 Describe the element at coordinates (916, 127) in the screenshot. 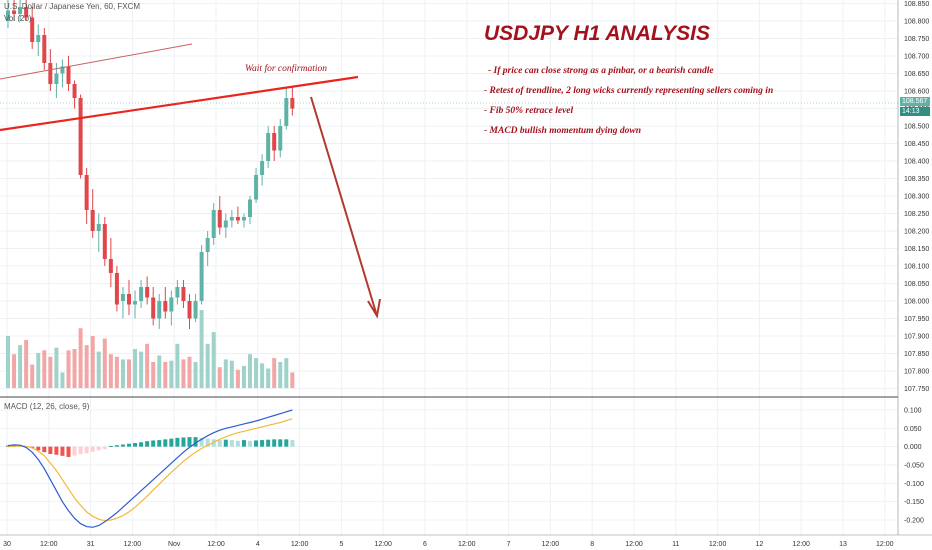

I see `price-tick-label: 108.500` at that location.